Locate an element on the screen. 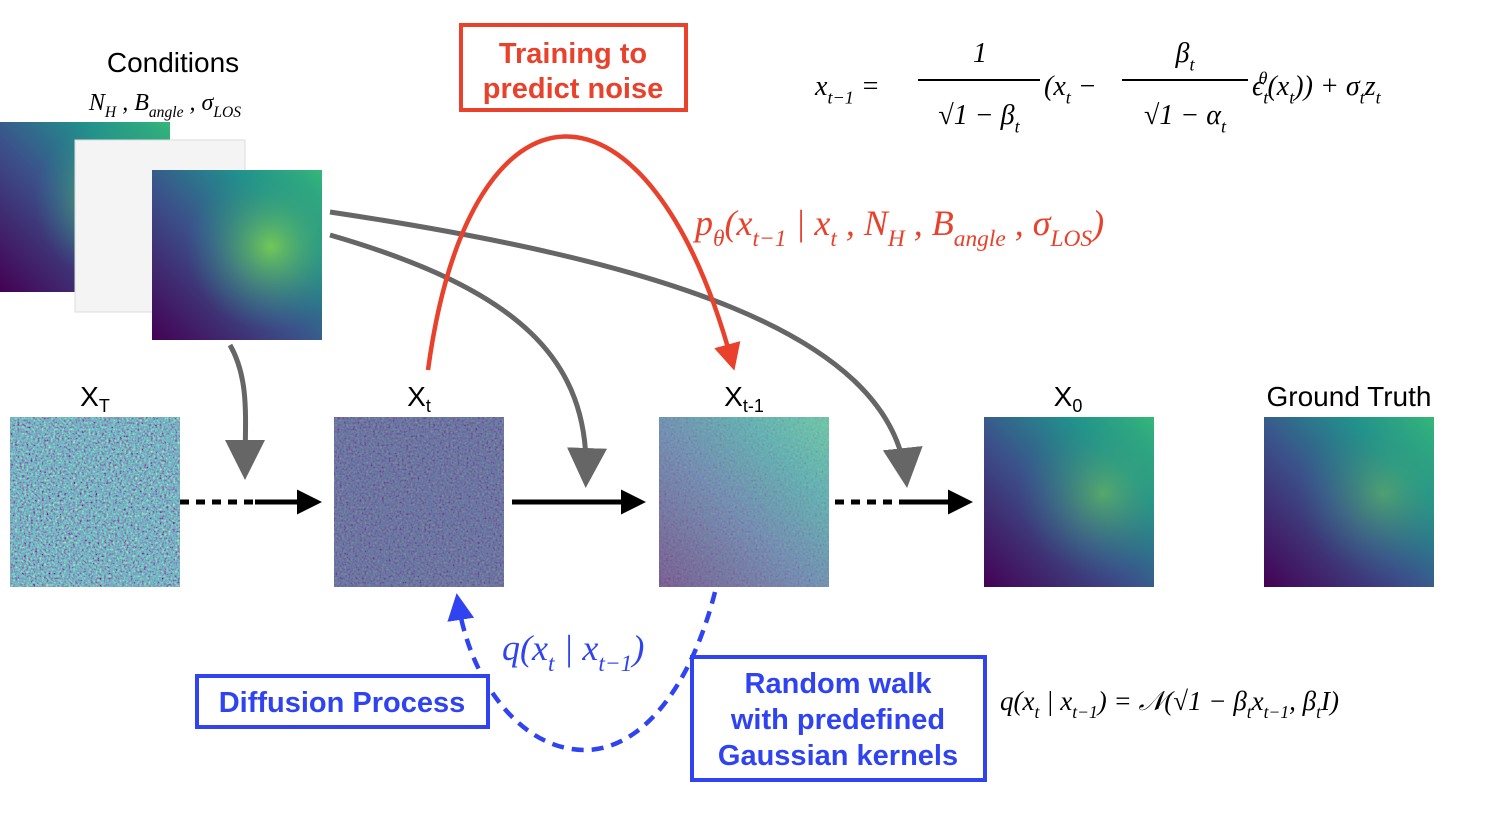 The image size is (1488, 814). formula-part: , β is located at coordinates (1303, 701).